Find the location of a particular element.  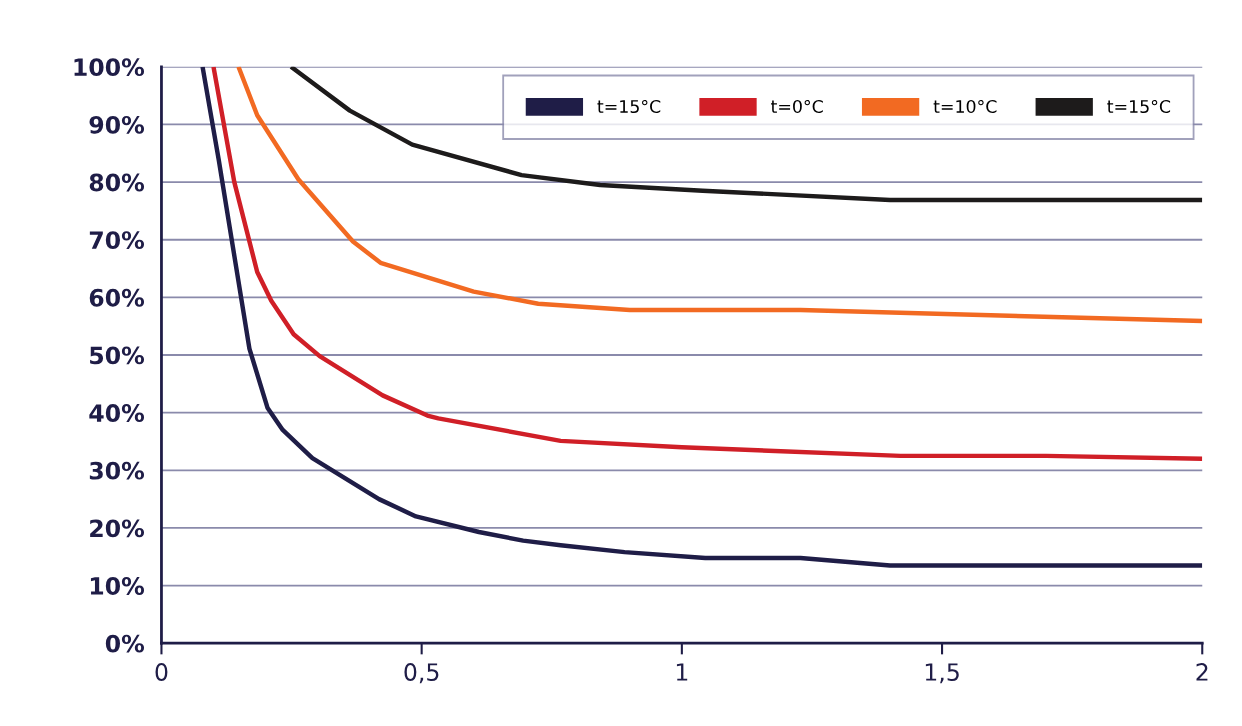

y-tick-label: 80% is located at coordinates (117, 182).